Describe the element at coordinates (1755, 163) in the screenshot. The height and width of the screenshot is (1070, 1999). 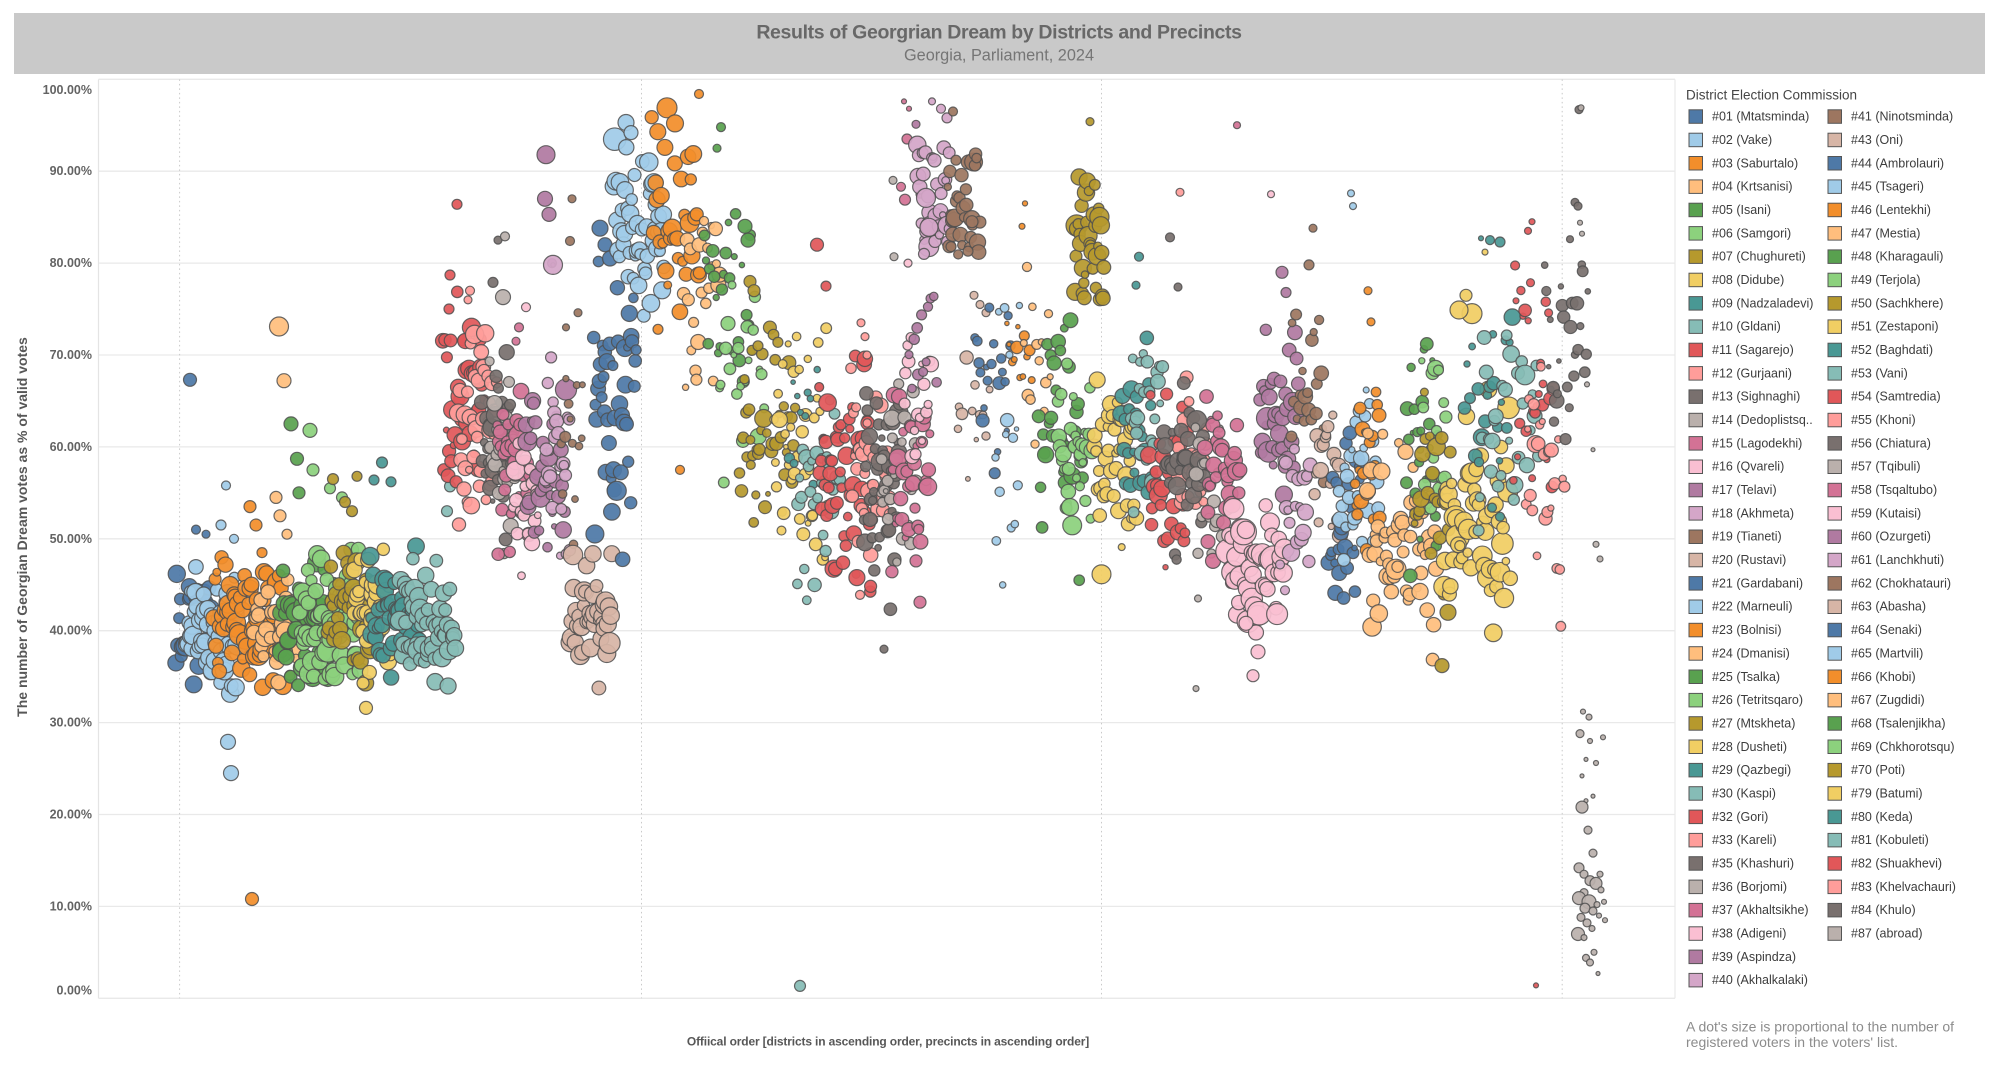
I see `svg-text: #03 (Saburtalo)` at that location.